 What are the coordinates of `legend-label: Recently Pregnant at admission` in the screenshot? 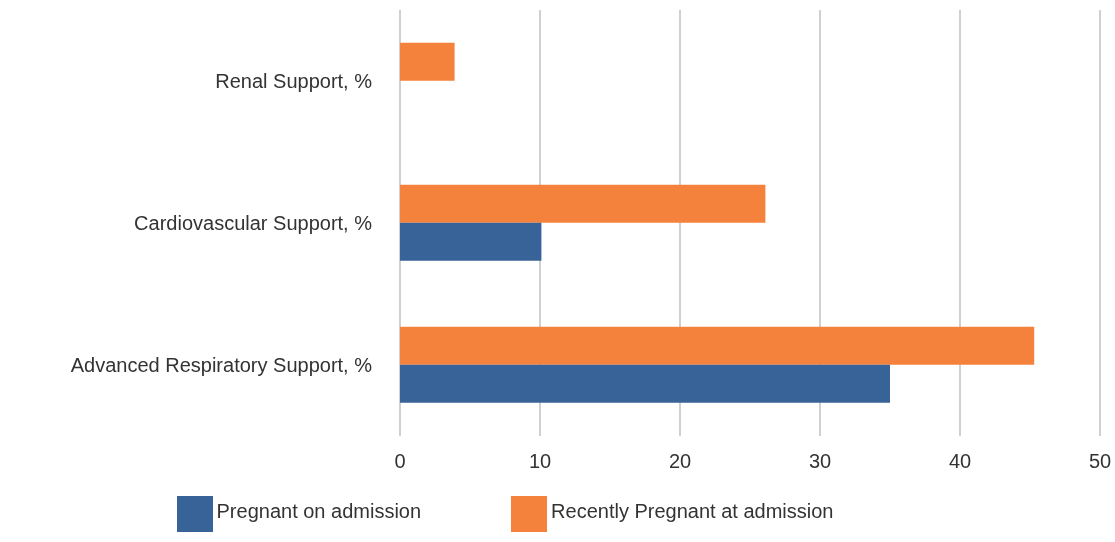 It's located at (692, 510).